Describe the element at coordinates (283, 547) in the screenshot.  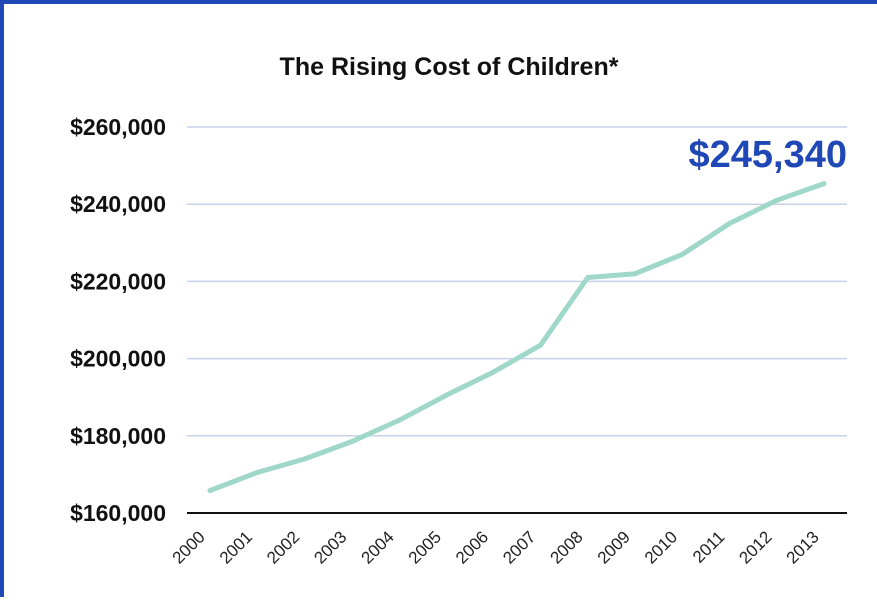
I see `x-tick-label: 2002` at that location.